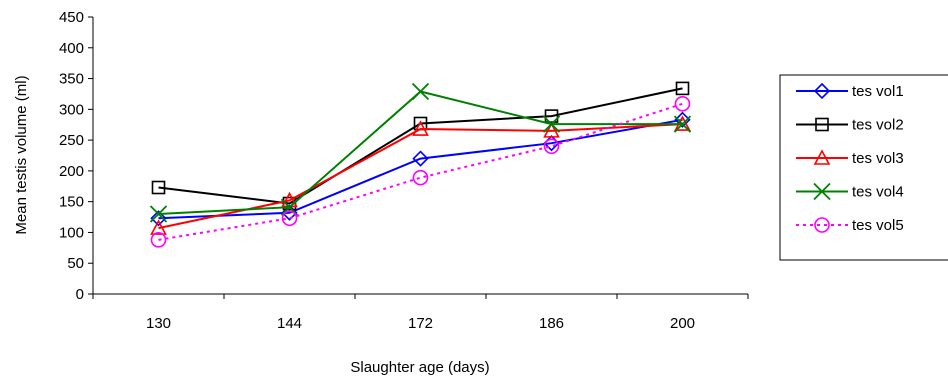 The width and height of the screenshot is (948, 386). Describe the element at coordinates (850, 91) in the screenshot. I see `legend-item-tes-vol1: tes vol1` at that location.